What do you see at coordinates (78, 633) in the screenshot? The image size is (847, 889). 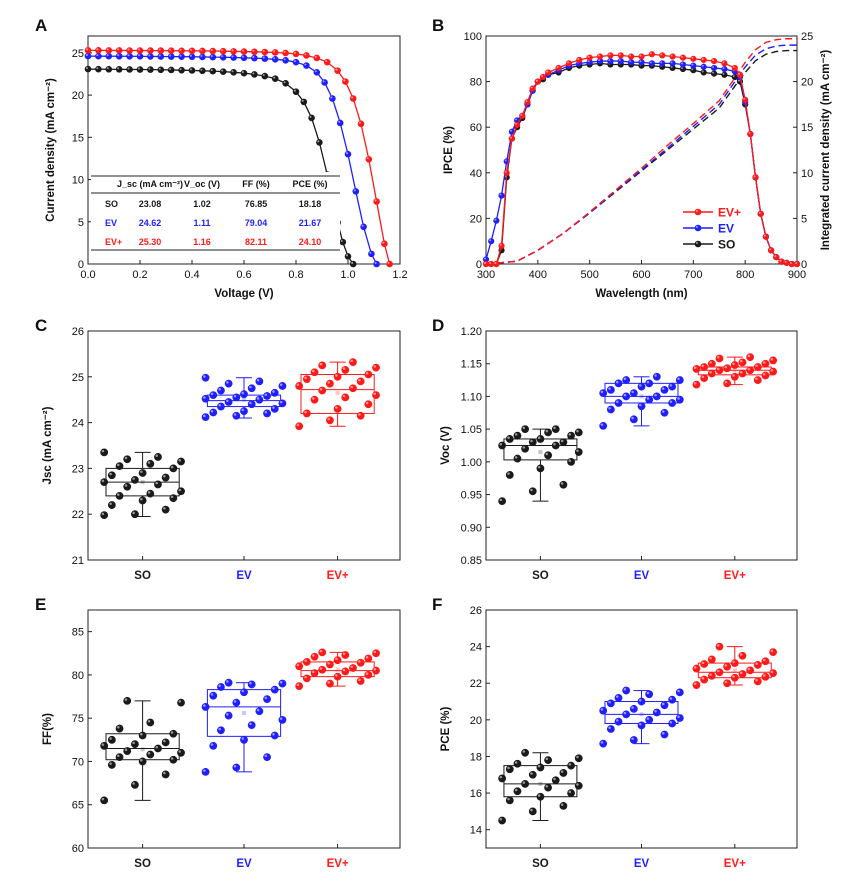 I see `y-tick-label: 85` at bounding box center [78, 633].